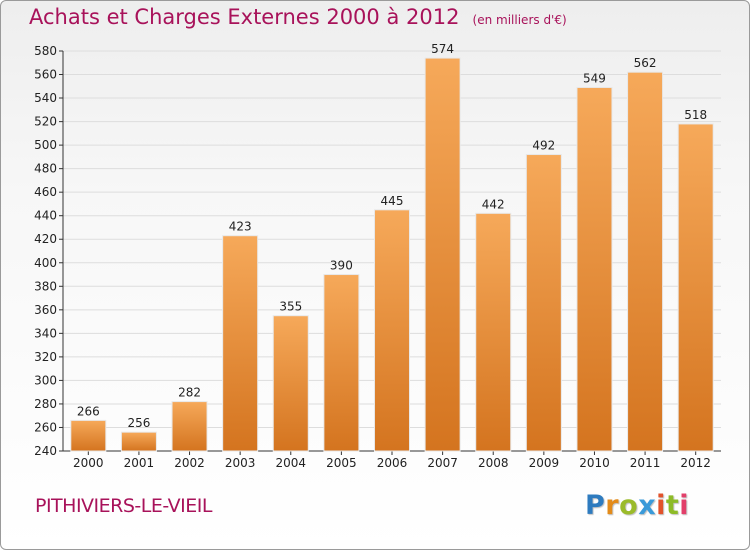 This screenshot has width=750, height=550. What do you see at coordinates (240, 227) in the screenshot?
I see `data-label-2003: 423` at bounding box center [240, 227].